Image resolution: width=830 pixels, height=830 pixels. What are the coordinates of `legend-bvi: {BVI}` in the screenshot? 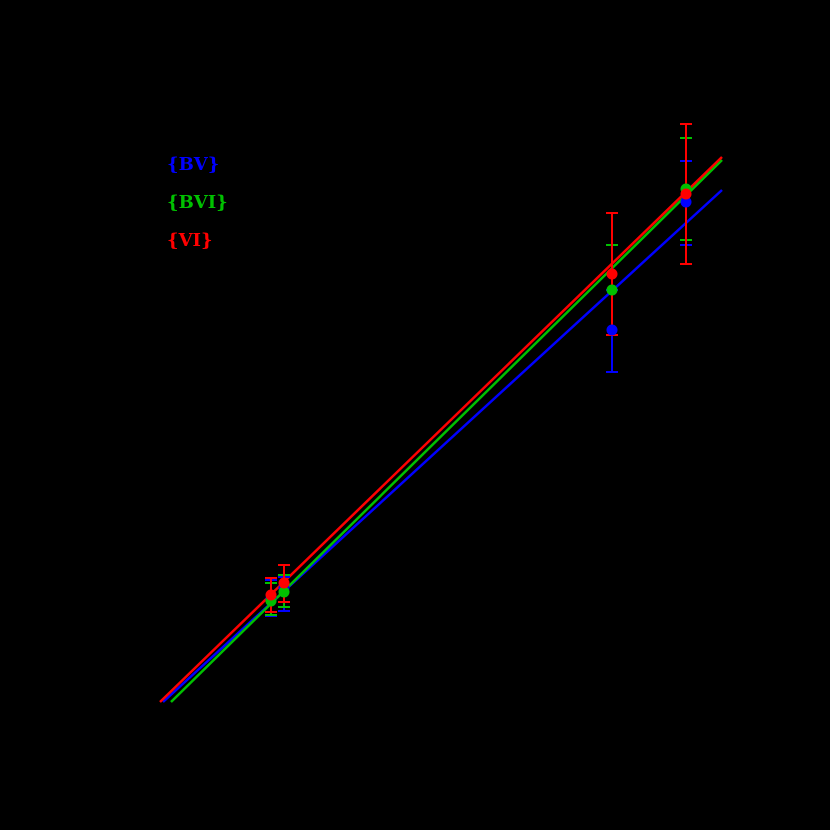 It's located at (197, 202).